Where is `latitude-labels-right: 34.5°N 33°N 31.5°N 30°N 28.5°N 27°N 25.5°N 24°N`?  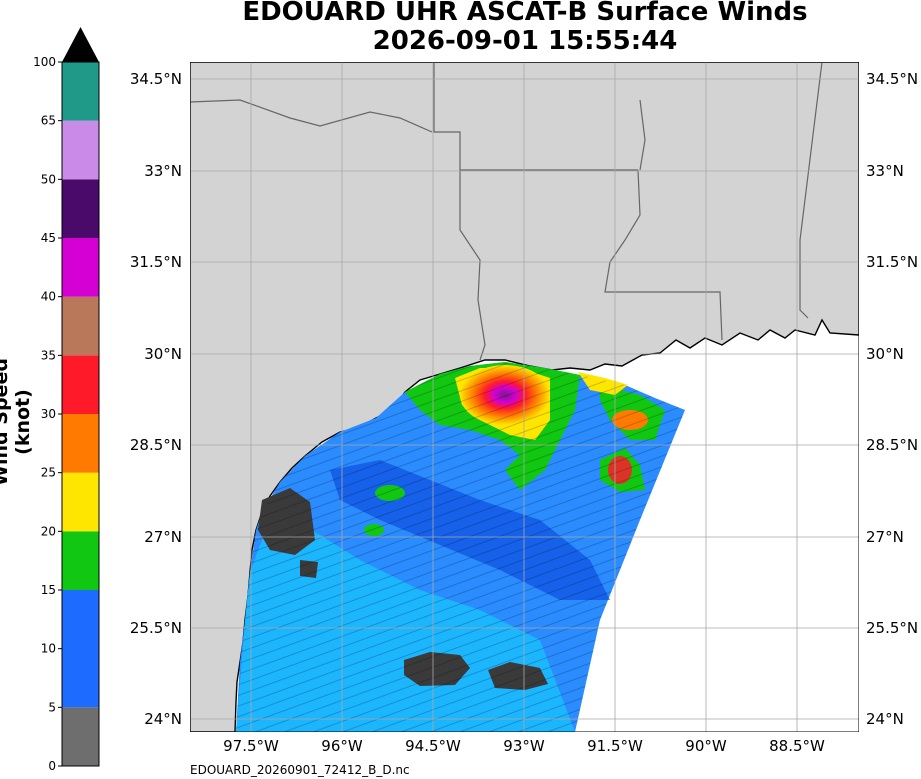
latitude-labels-right: 34.5°N 33°N 31.5°N 30°N 28.5°N 27°N 25.5°N 24°N is located at coordinates (892, 399).